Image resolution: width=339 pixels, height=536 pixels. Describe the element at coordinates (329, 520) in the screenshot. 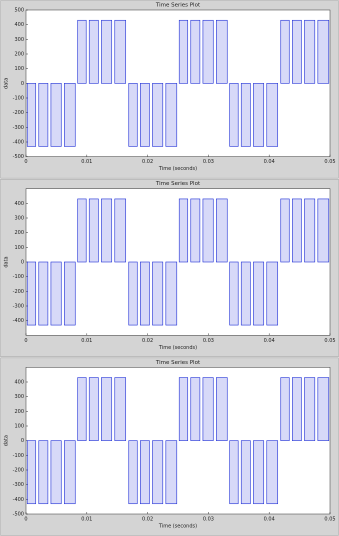

I see `x-tick-label: 0.05` at that location.